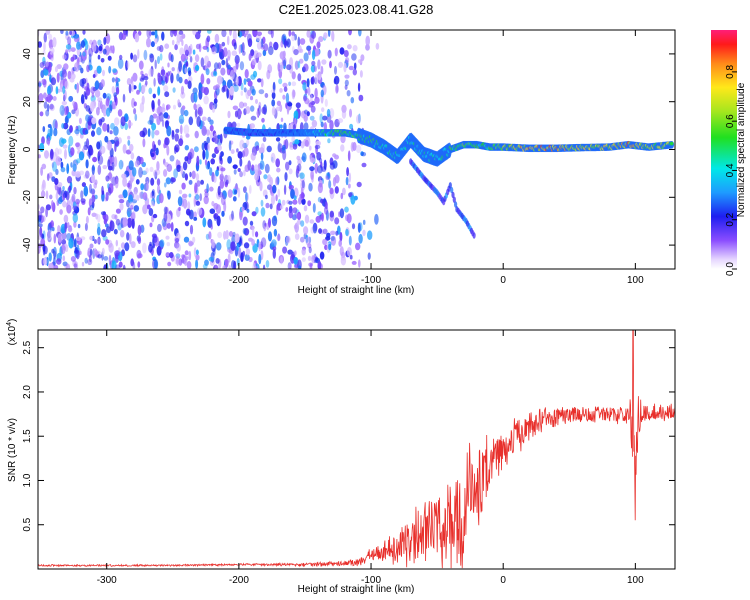 The height and width of the screenshot is (600, 750). Describe the element at coordinates (27, 54) in the screenshot. I see `y-tick-label: 40` at that location.